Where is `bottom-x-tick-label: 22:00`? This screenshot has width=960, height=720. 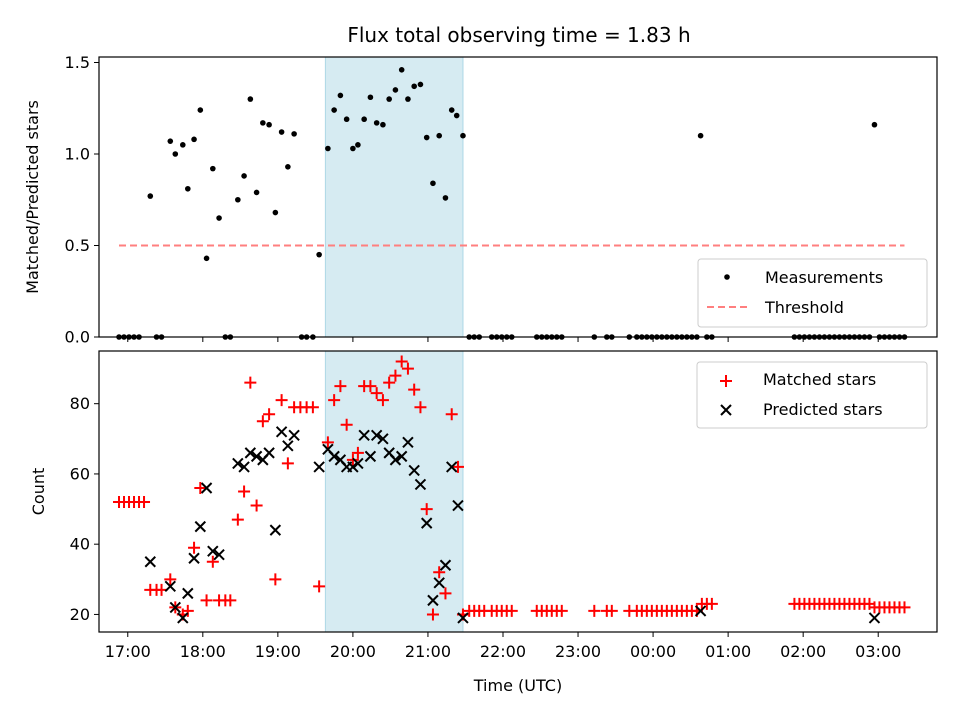 bottom-x-tick-label: 22:00 is located at coordinates (503, 651).